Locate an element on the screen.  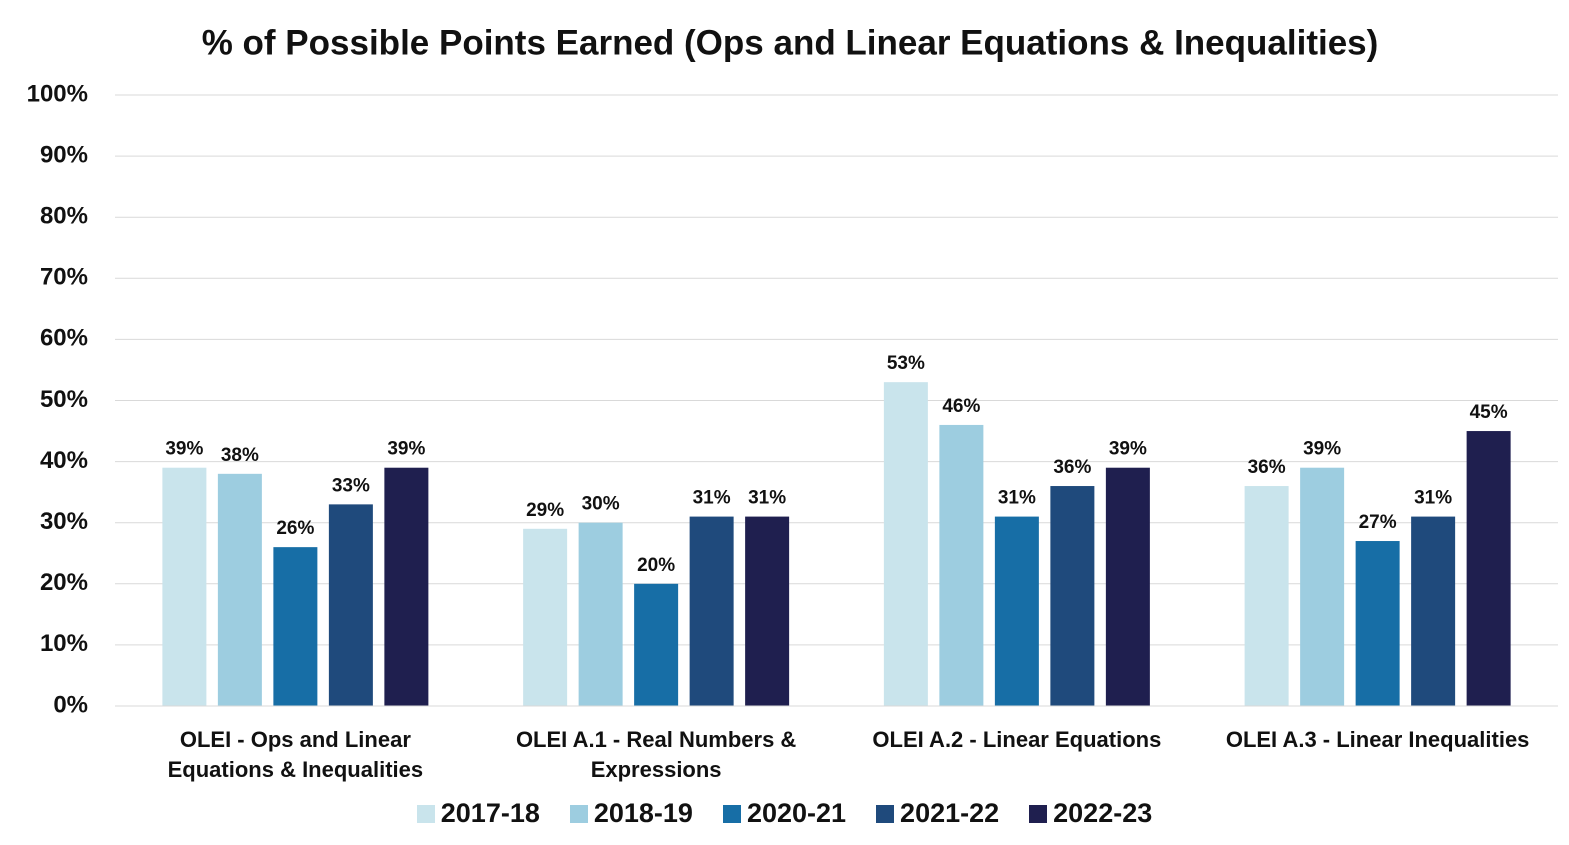
x-tick-label: OLEI A.2 - Linear Equations is located at coordinates (1017, 739).